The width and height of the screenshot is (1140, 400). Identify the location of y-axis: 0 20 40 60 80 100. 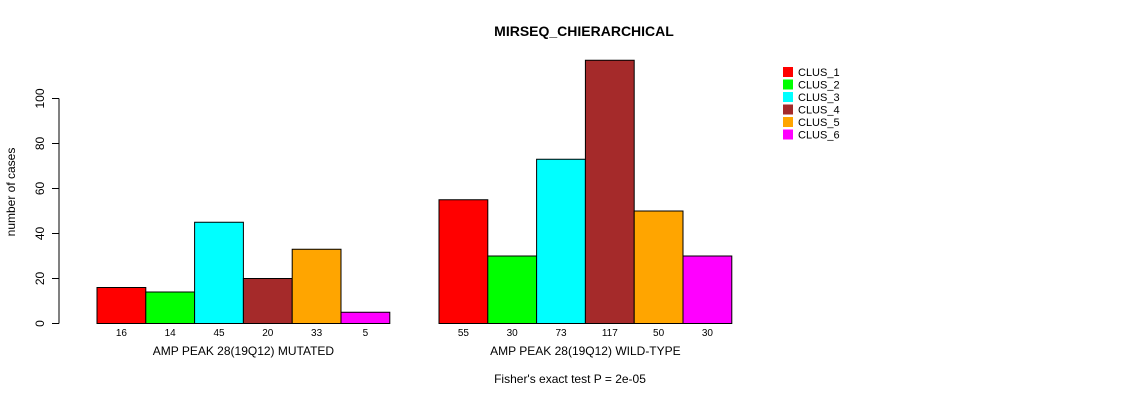
(46, 207).